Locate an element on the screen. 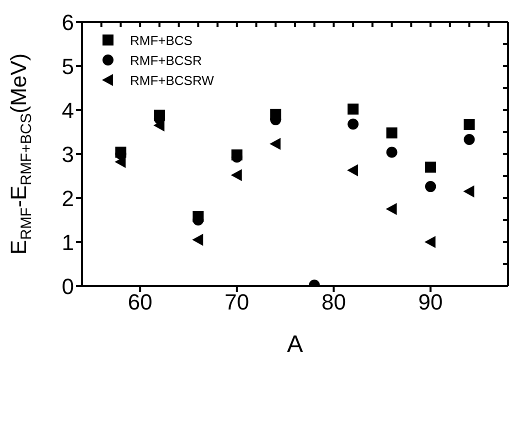 The image size is (520, 424). y-tick-label: 4 is located at coordinates (68, 110).